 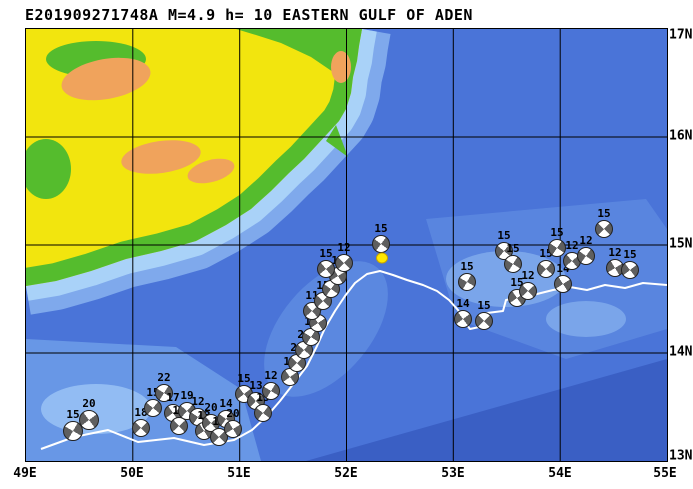 What do you see at coordinates (681, 35) in the screenshot?
I see `lat-label-17n: 17N` at bounding box center [681, 35].